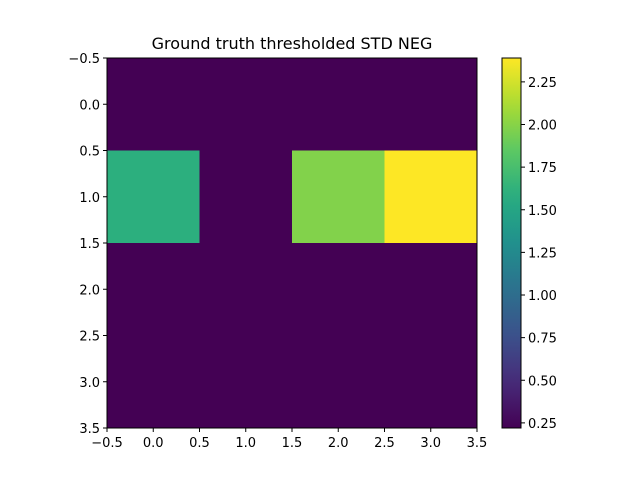 This screenshot has width=640, height=480. What do you see at coordinates (153, 443) in the screenshot?
I see `x-tick-label: 0.0` at bounding box center [153, 443].